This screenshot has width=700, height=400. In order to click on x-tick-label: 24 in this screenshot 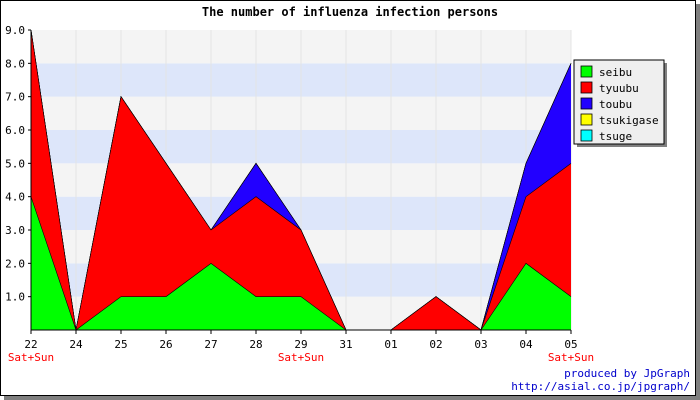, I will do `click(76, 344)`.